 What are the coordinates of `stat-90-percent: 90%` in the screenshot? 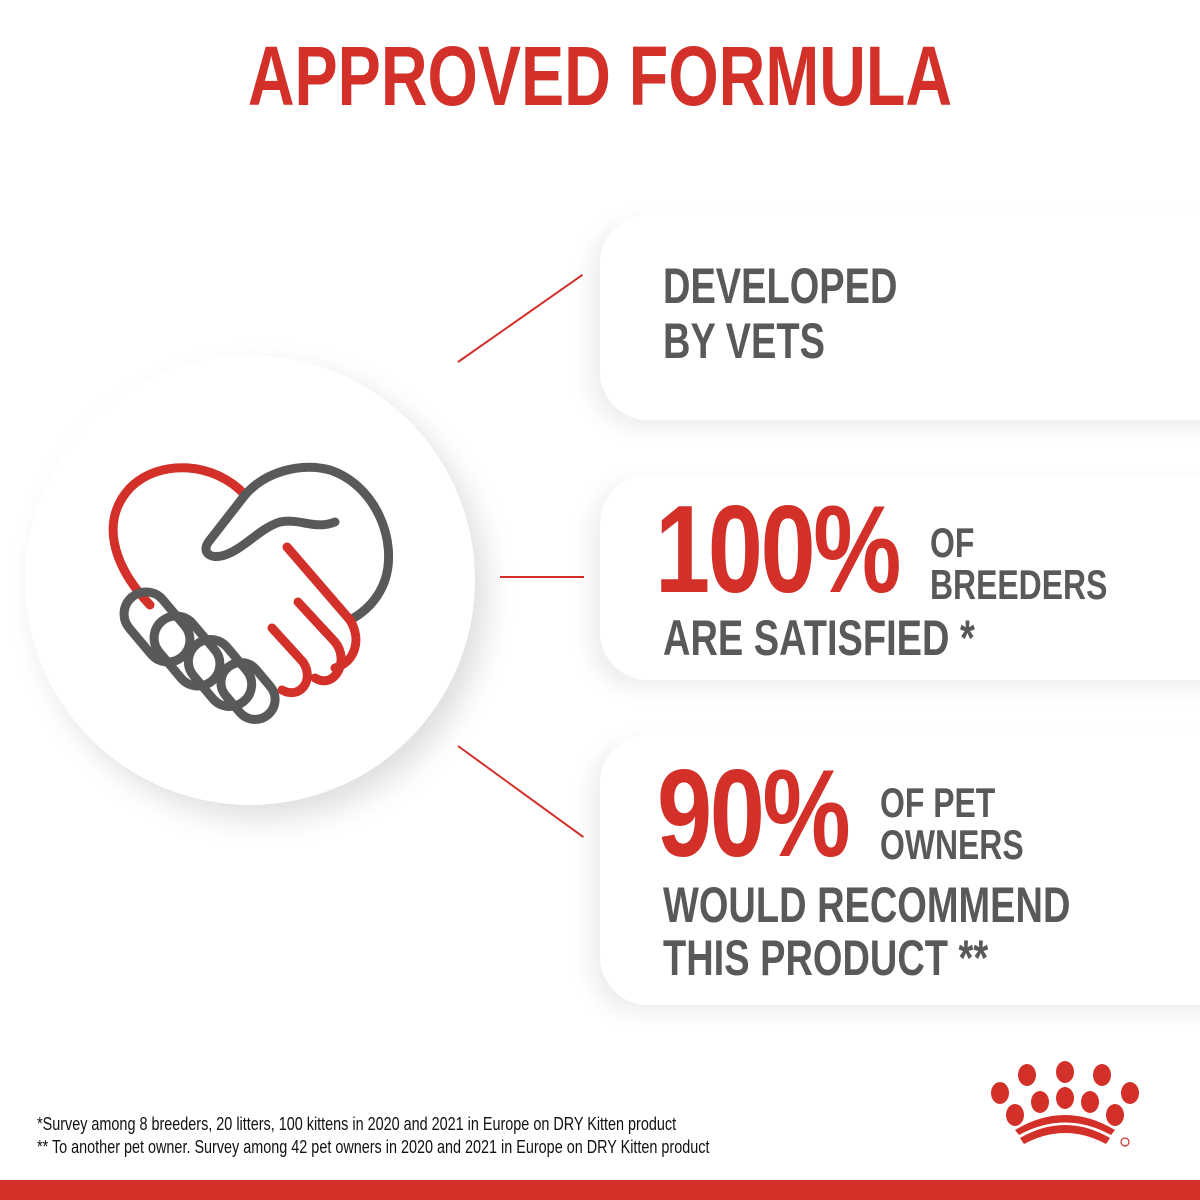 It's located at (754, 814).